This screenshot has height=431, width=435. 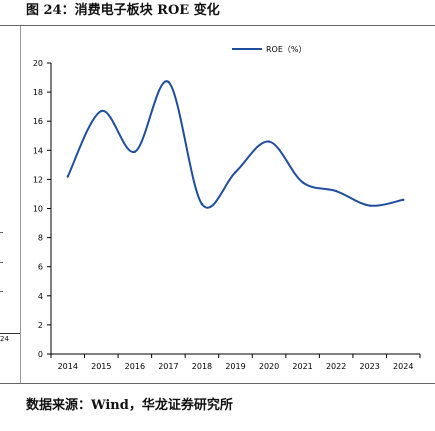 I want to click on y-tick-label: 16, so click(x=38, y=121).